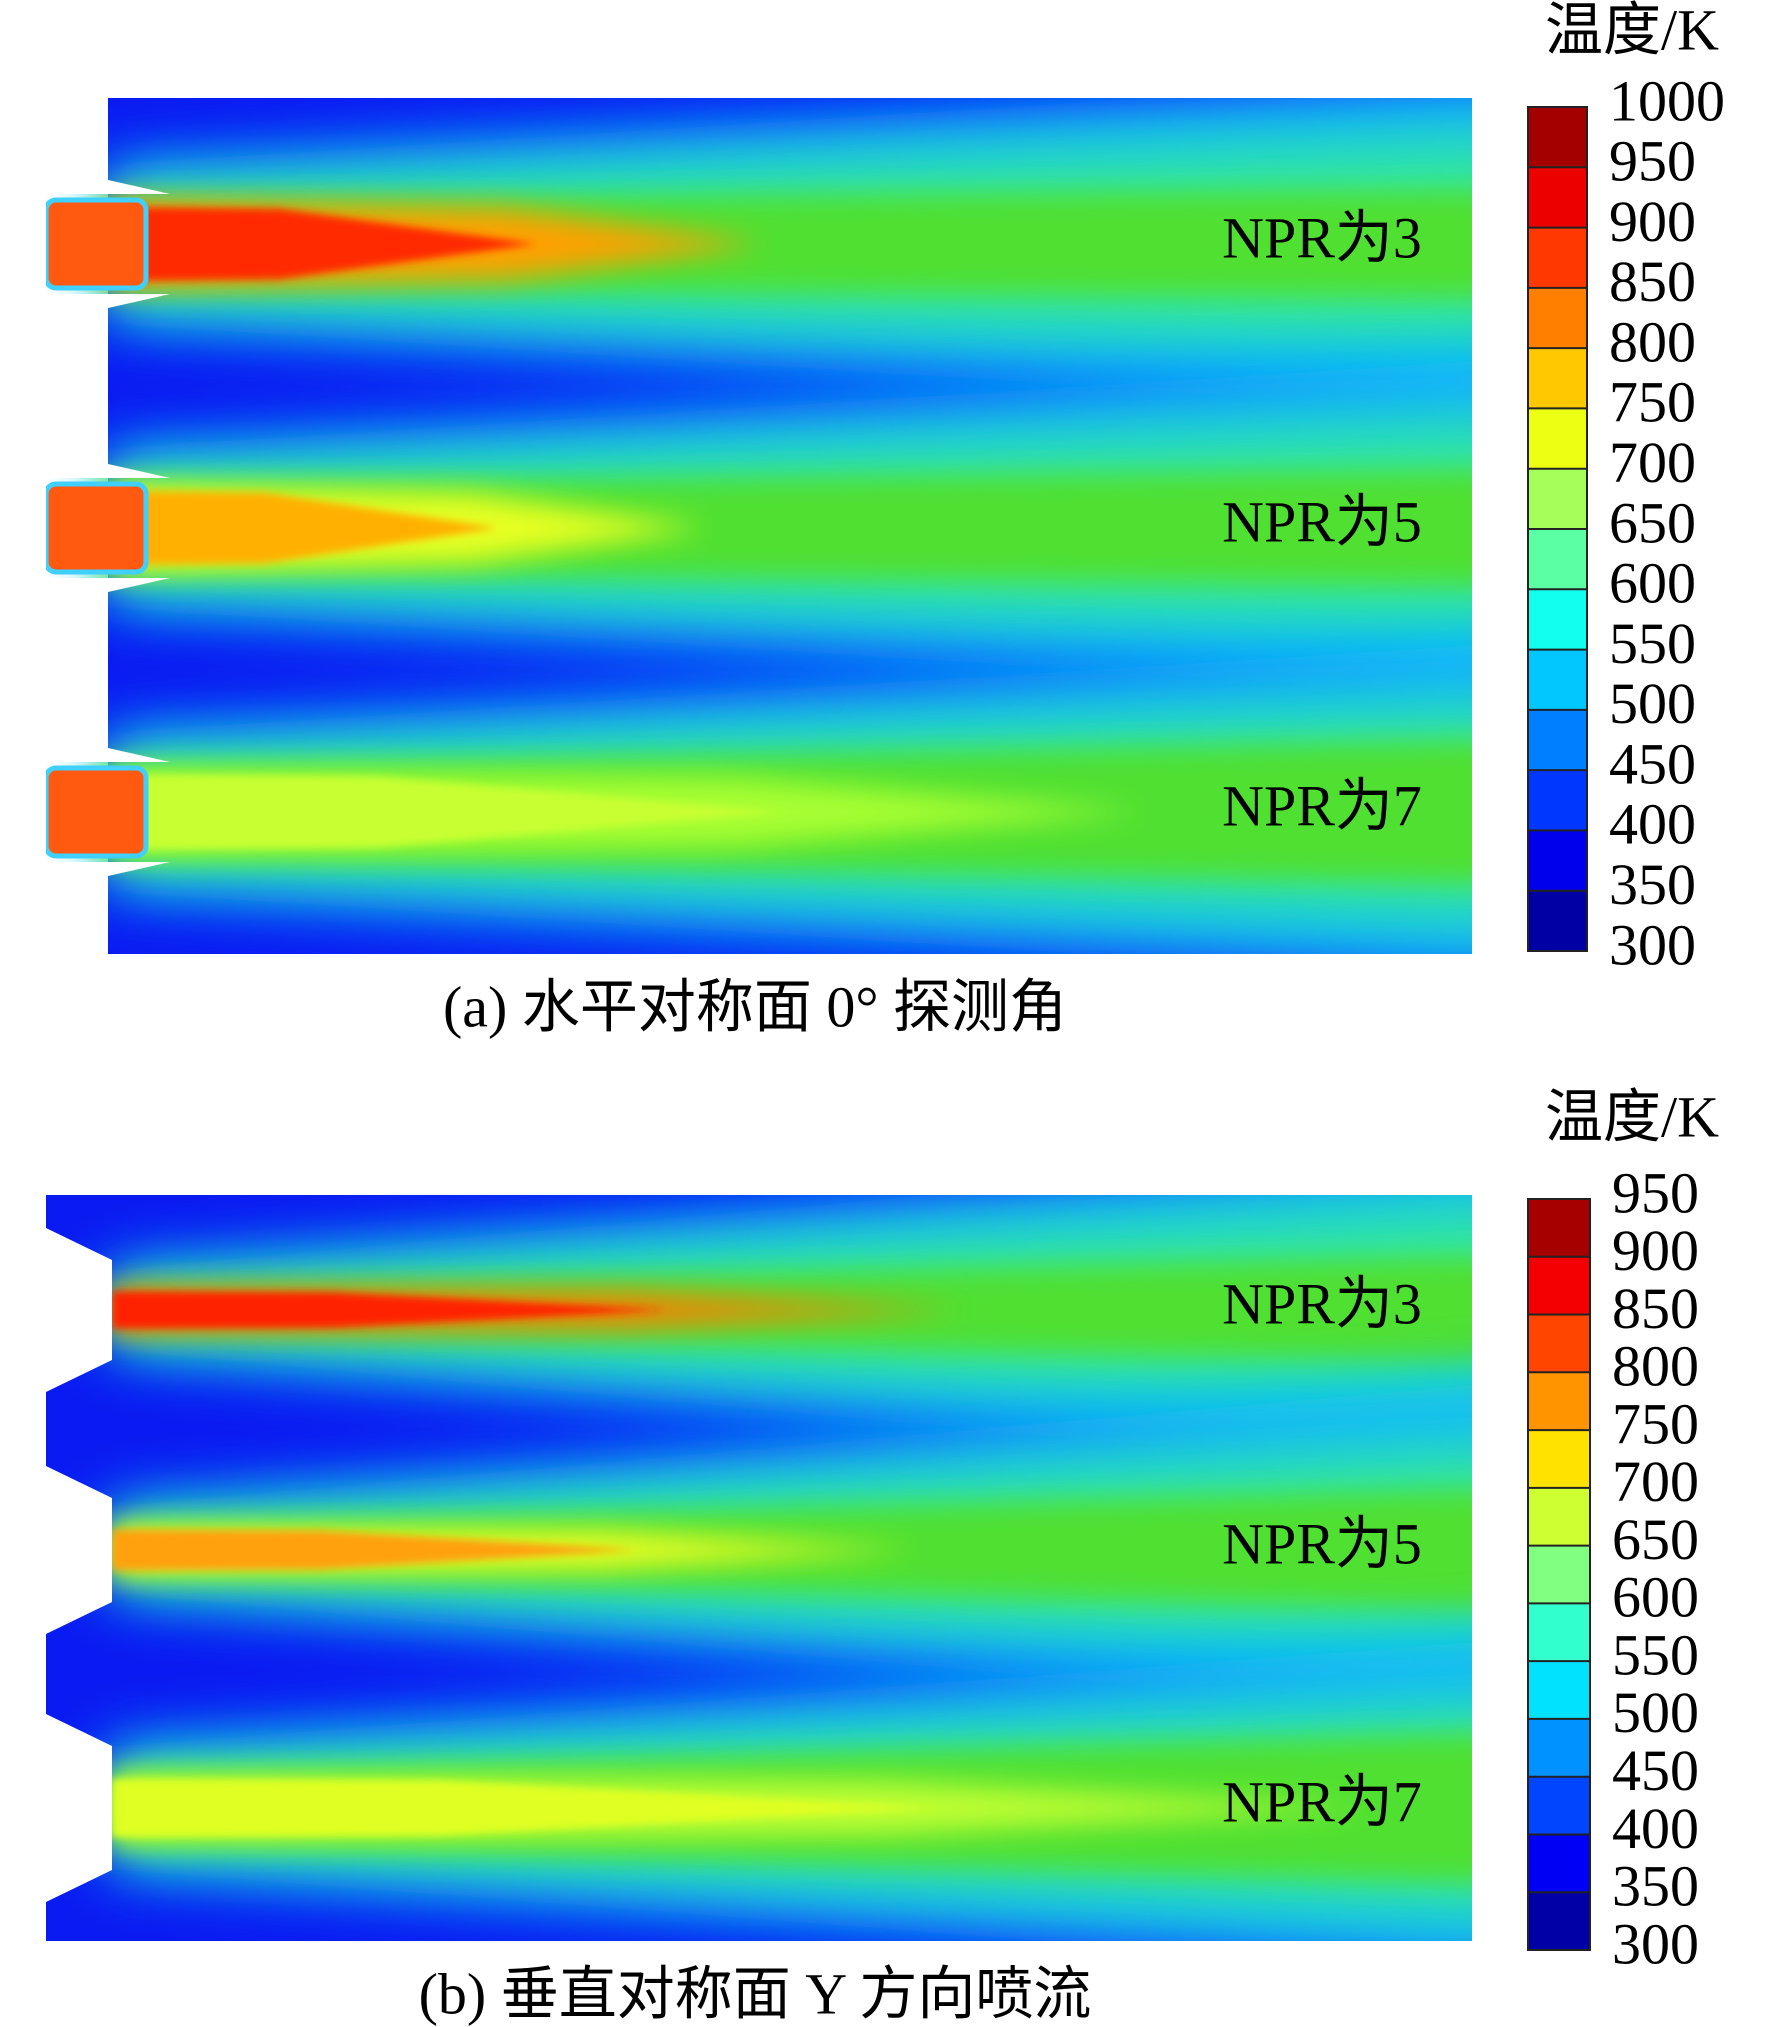  What do you see at coordinates (755, 1993) in the screenshot?
I see `caption: (b) 垂直对称面 Y 方向喷流` at bounding box center [755, 1993].